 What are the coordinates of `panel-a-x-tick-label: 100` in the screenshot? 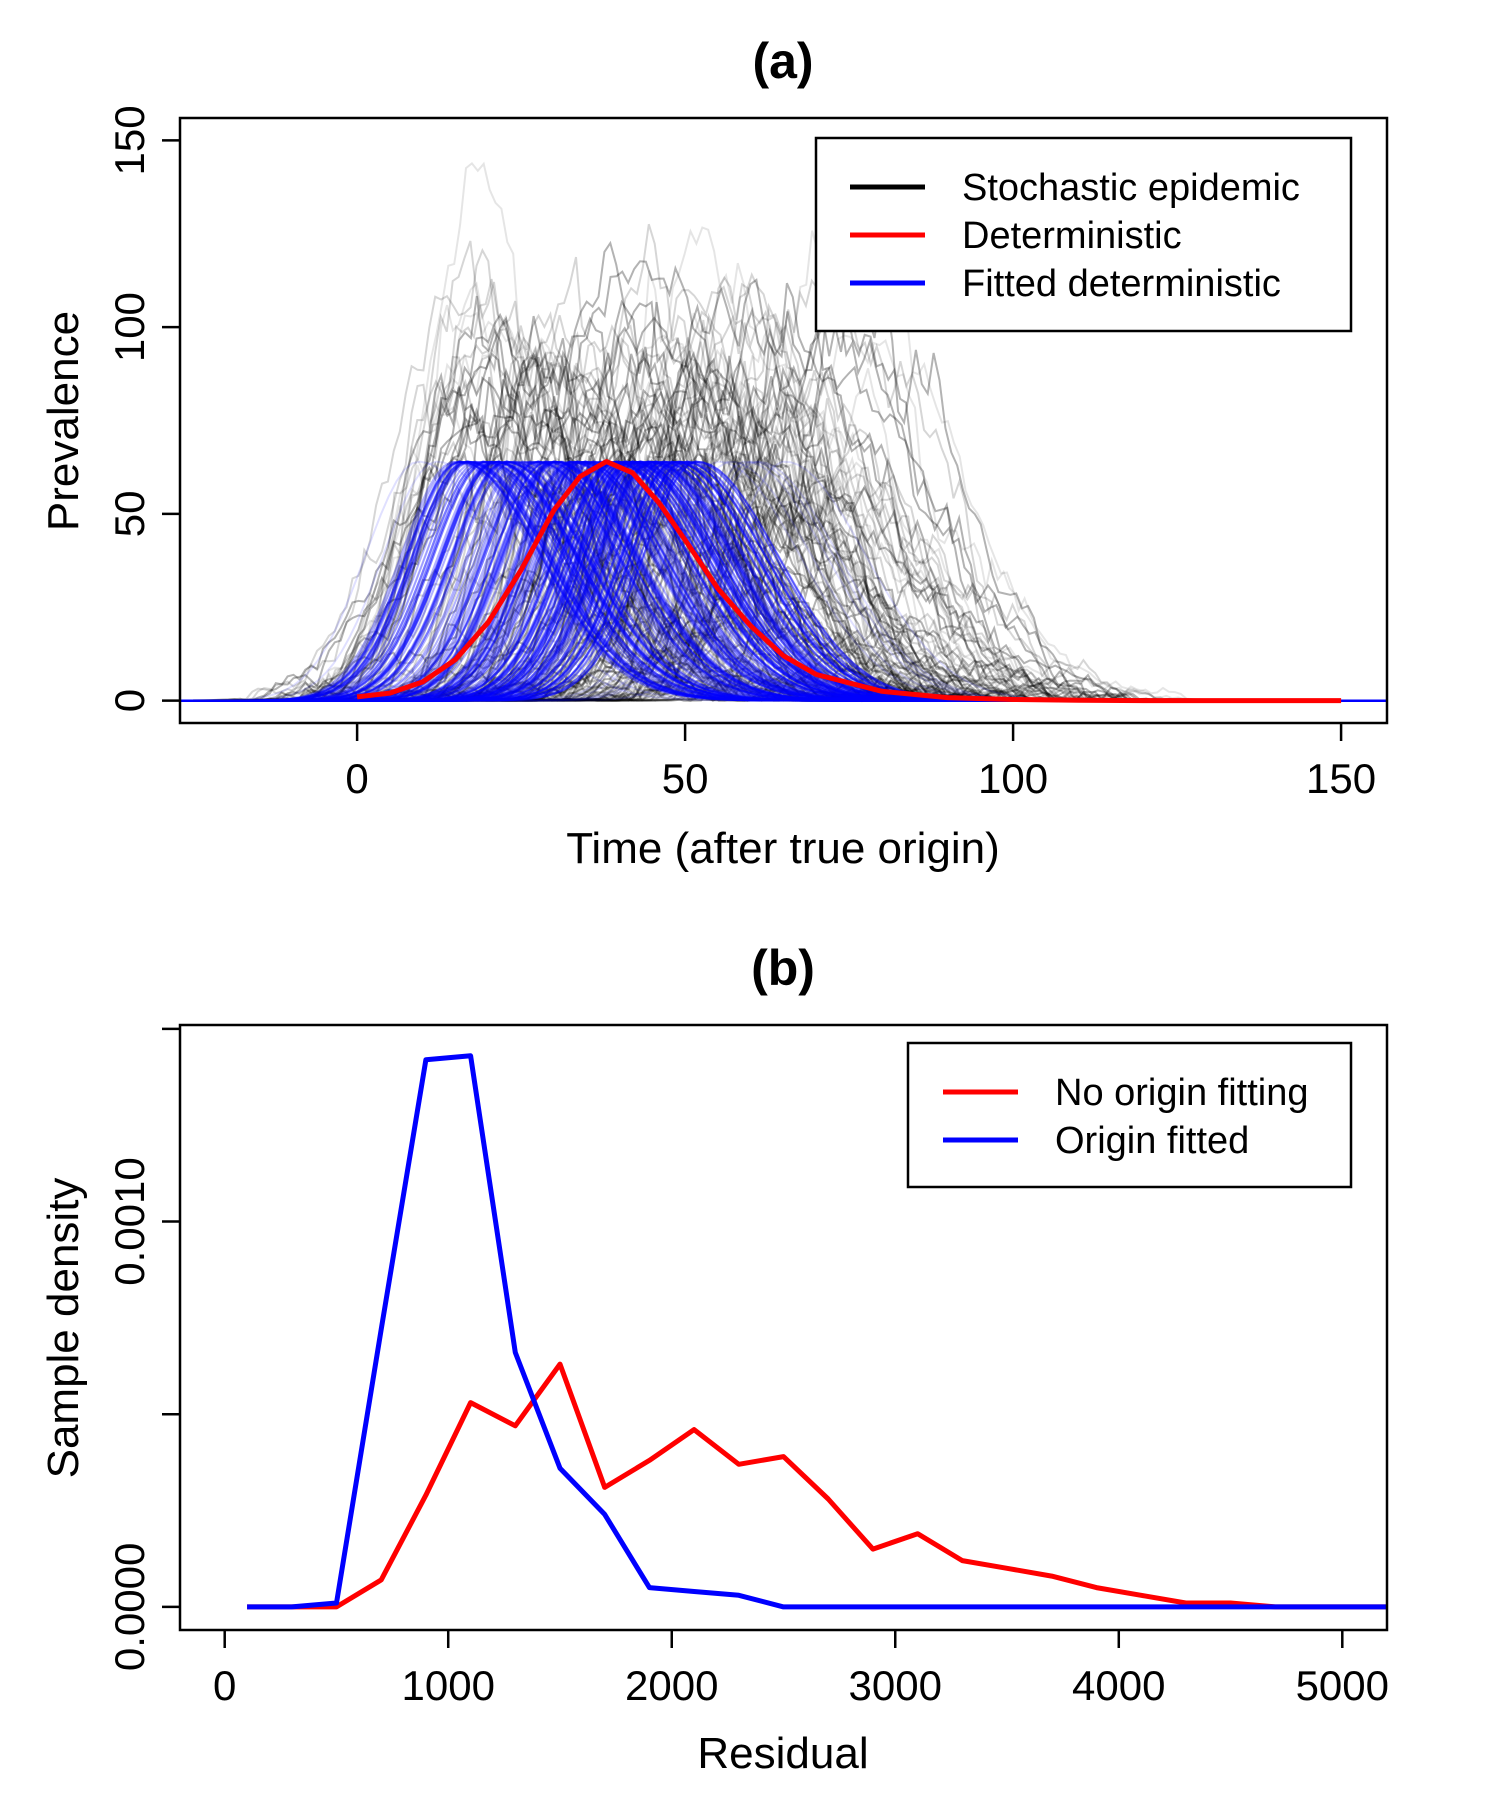 It's located at (1013, 778).